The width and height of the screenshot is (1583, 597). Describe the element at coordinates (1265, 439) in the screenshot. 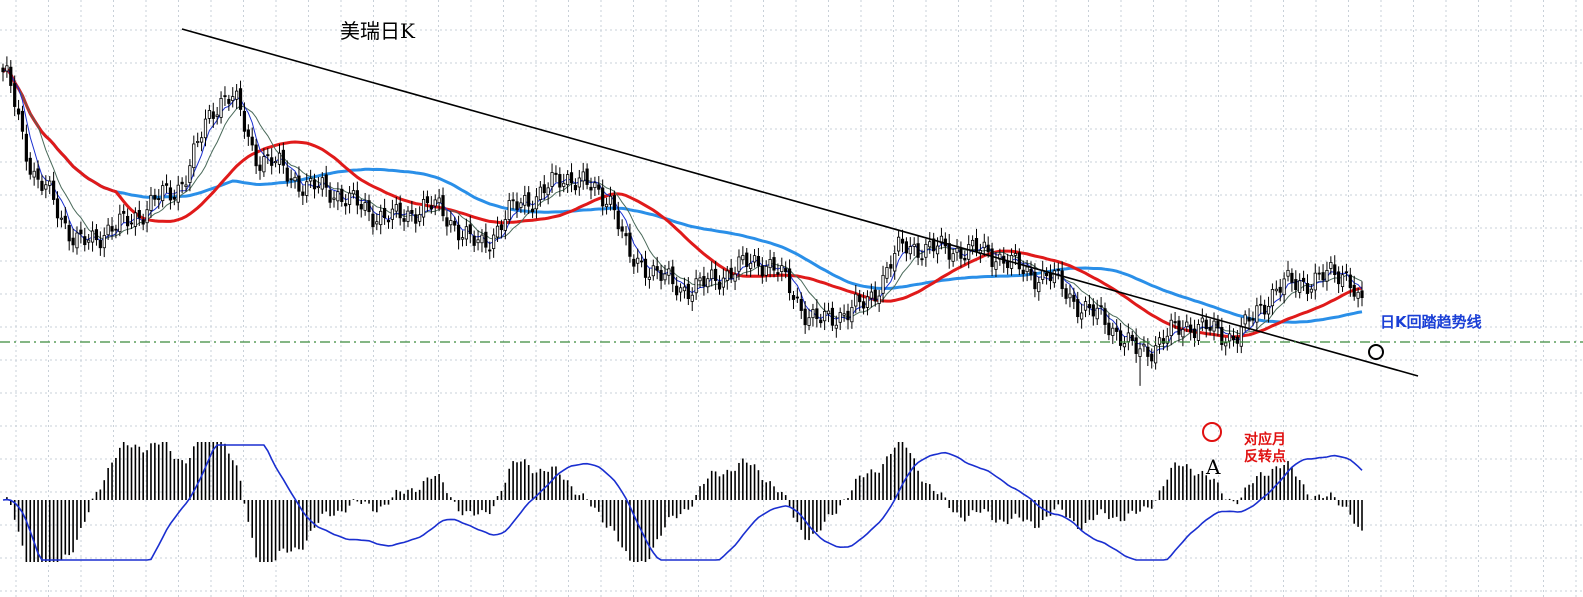

I see `reversal-label-line1: 对应月` at that location.